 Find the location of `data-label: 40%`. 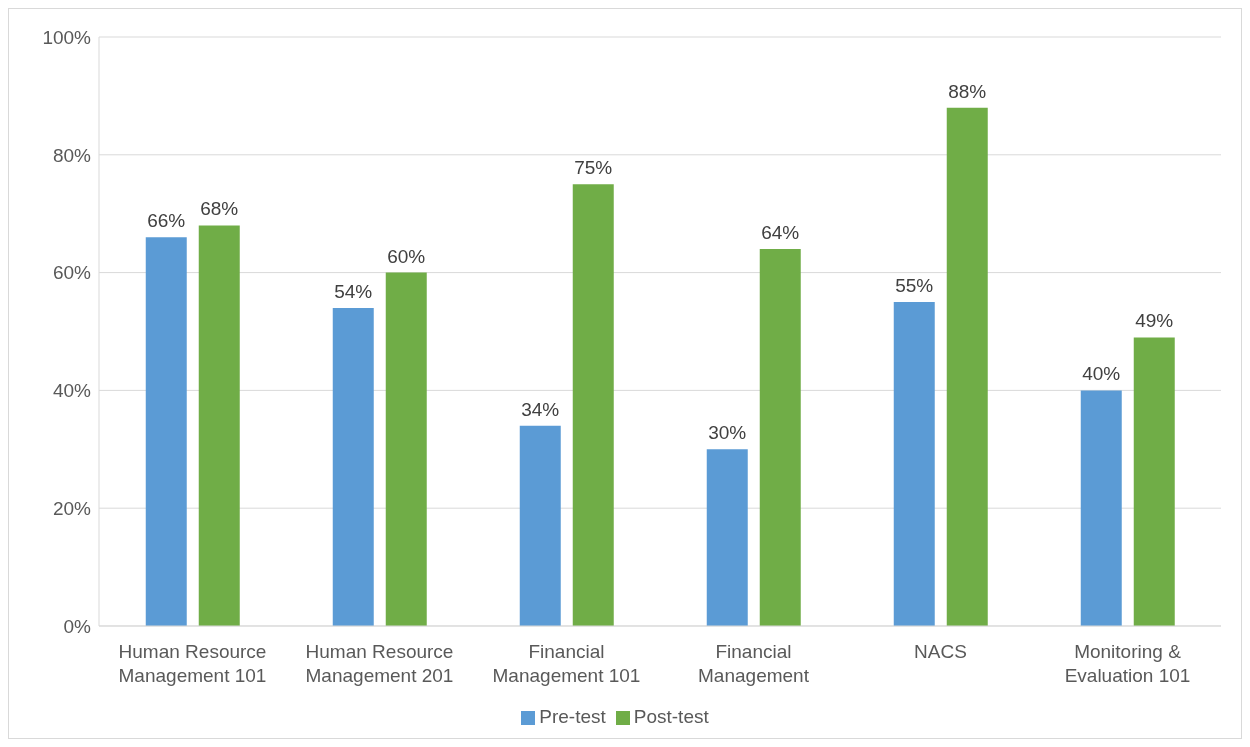

data-label: 40% is located at coordinates (1101, 374).